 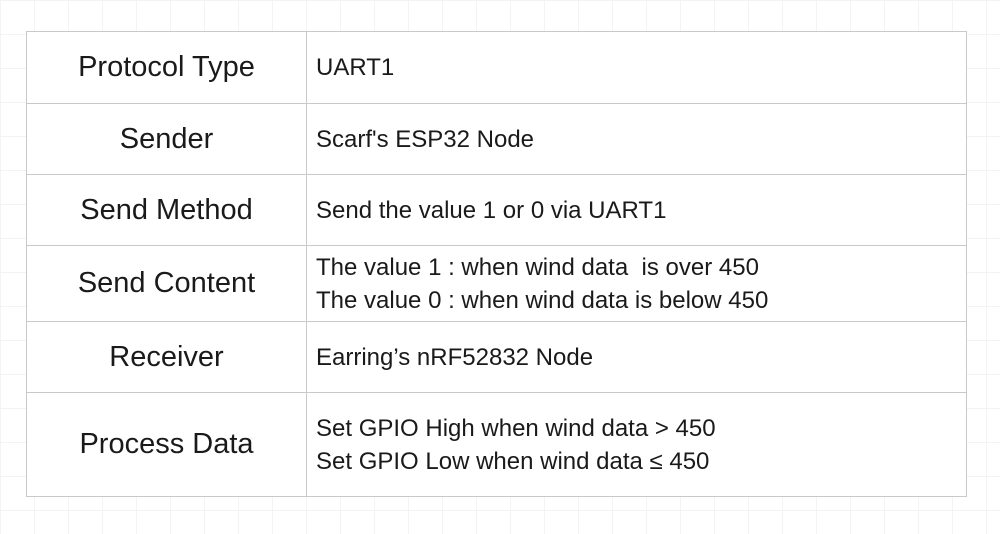 What do you see at coordinates (425, 139) in the screenshot?
I see `value-line: Scarf's ESP32 Node` at bounding box center [425, 139].